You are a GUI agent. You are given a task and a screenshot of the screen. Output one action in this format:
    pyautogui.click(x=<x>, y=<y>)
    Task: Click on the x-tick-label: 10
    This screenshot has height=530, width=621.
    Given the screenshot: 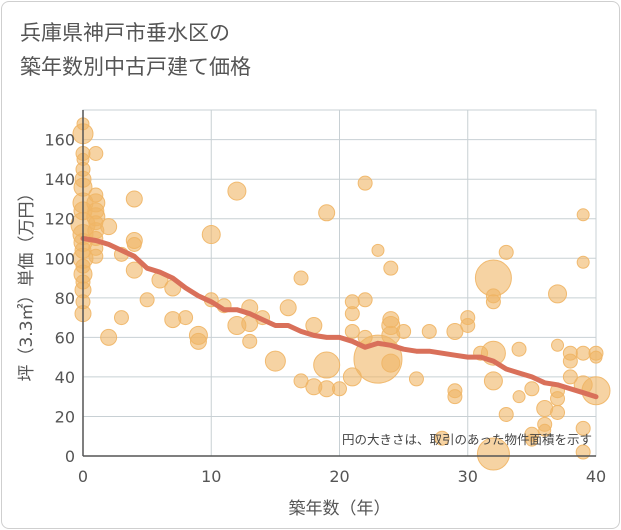 What is the action you would take?
    pyautogui.click(x=211, y=476)
    